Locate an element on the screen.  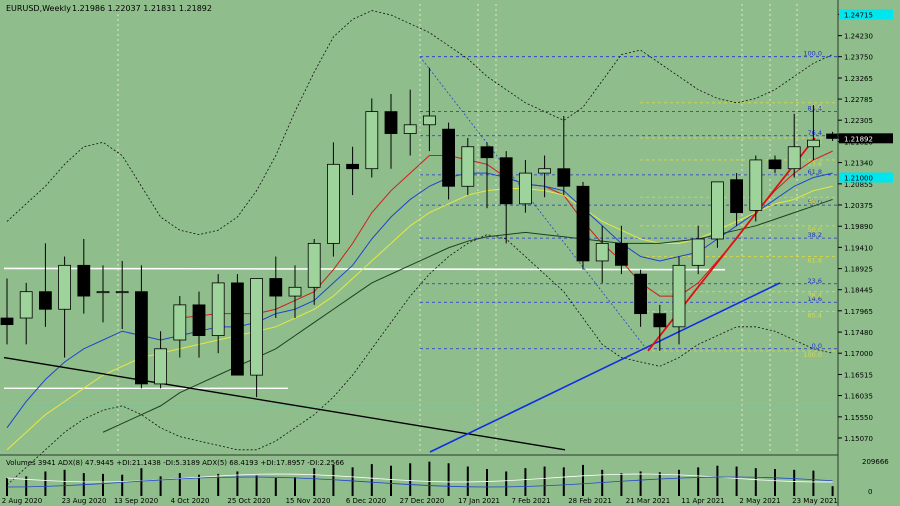
x-tick-label: 13 Sep 2020 is located at coordinates (136, 501).